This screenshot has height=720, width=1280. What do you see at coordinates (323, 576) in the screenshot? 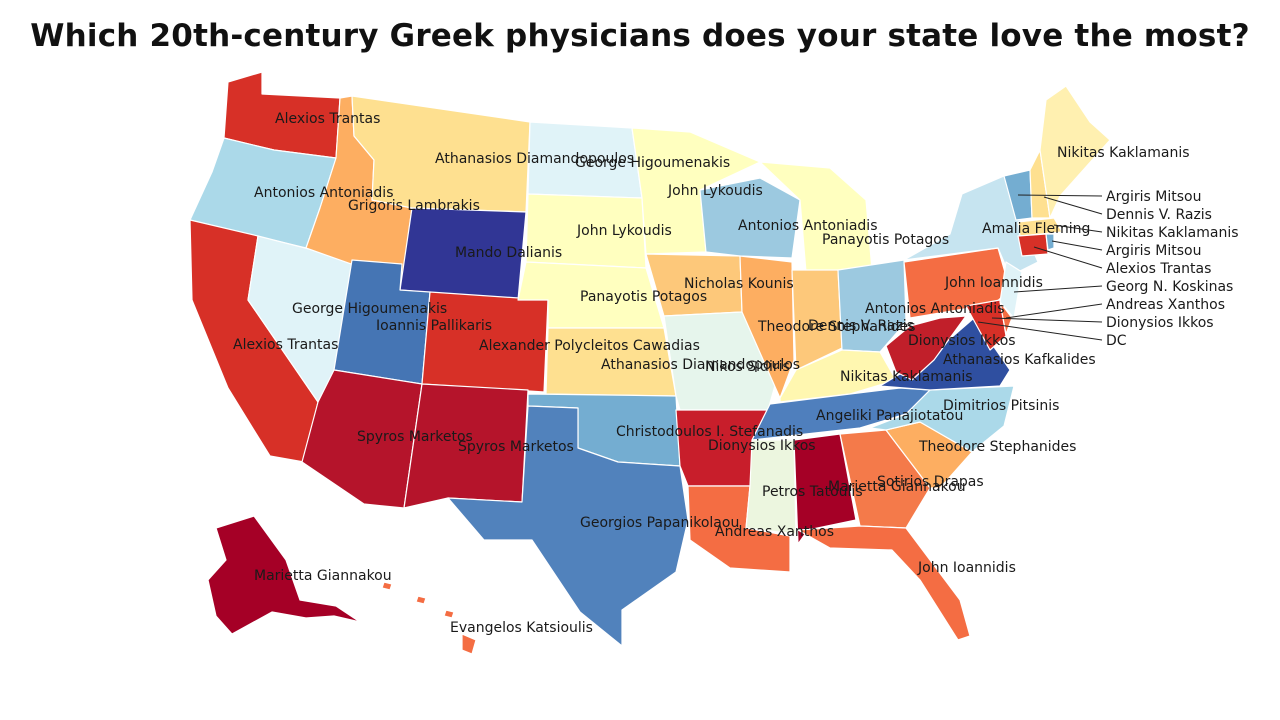
I see `label-ak: Marietta Giannakou` at bounding box center [323, 576].